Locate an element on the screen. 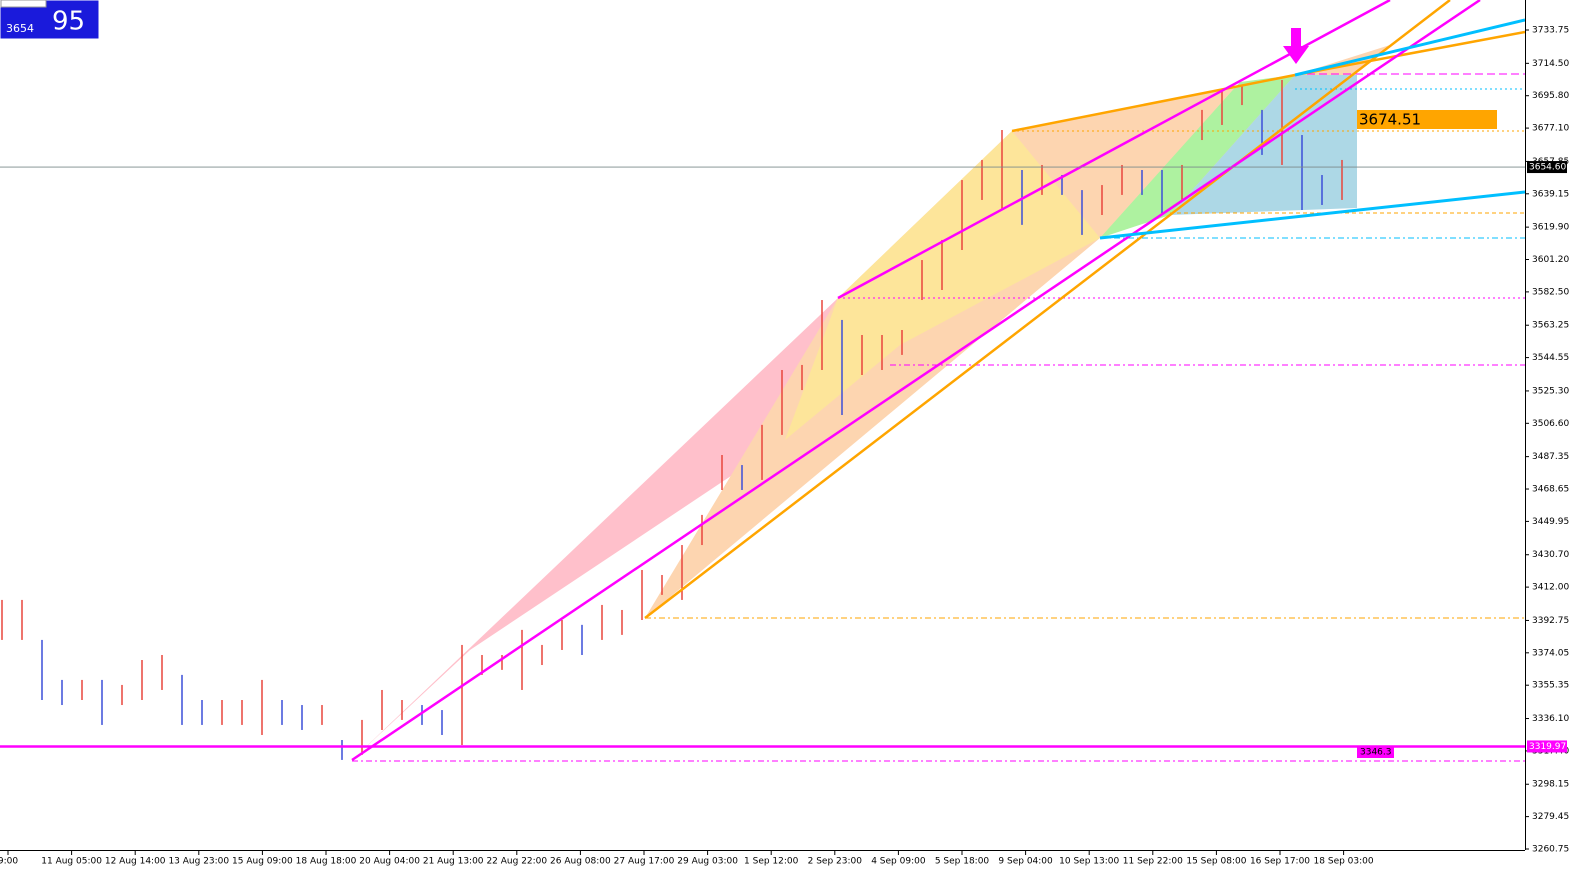  price-label: 3319.97 is located at coordinates (1547, 747).